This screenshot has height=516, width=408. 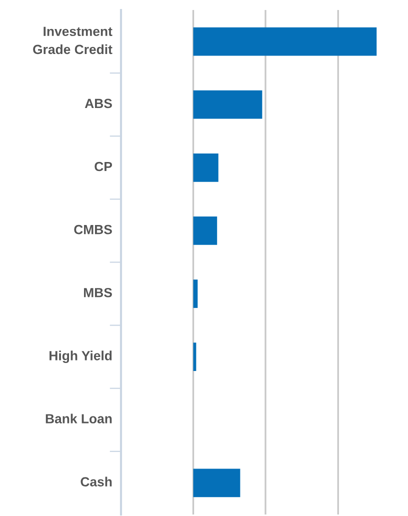 I want to click on y-tick-label: CP, so click(x=103, y=167).